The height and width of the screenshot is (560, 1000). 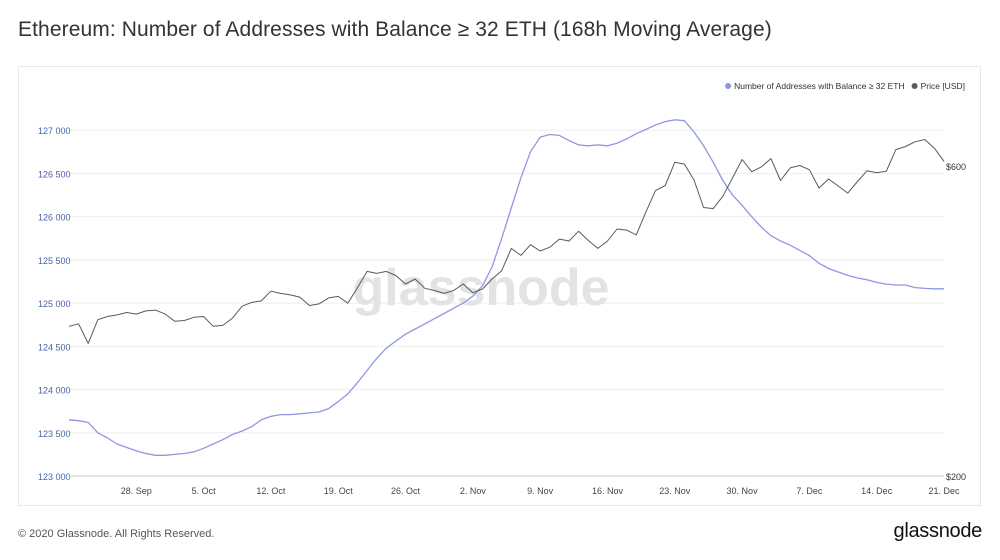 I want to click on x-tick-label: 2. Nov, so click(x=473, y=491).